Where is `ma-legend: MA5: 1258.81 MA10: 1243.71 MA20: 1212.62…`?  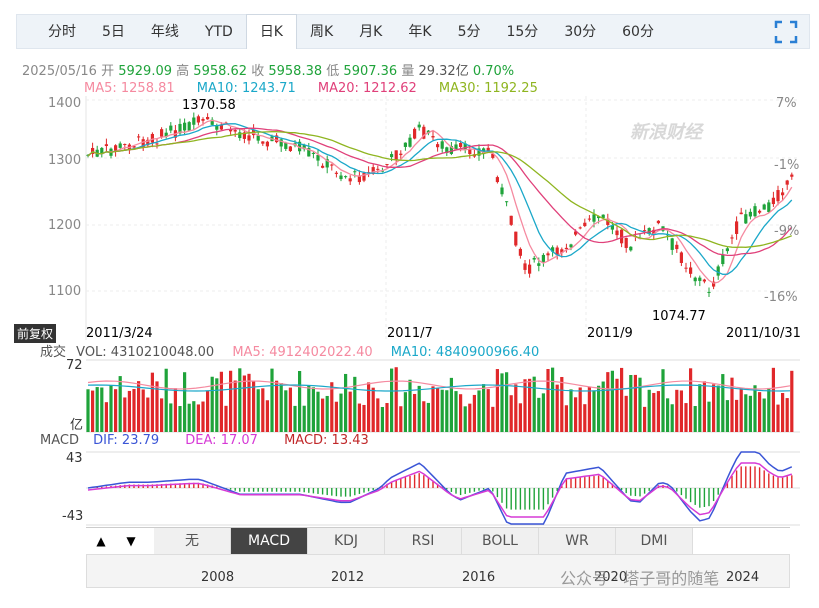
ma-legend: MA5: 1258.81 MA10: 1243.71 MA20: 1212.62… is located at coordinates (320, 88).